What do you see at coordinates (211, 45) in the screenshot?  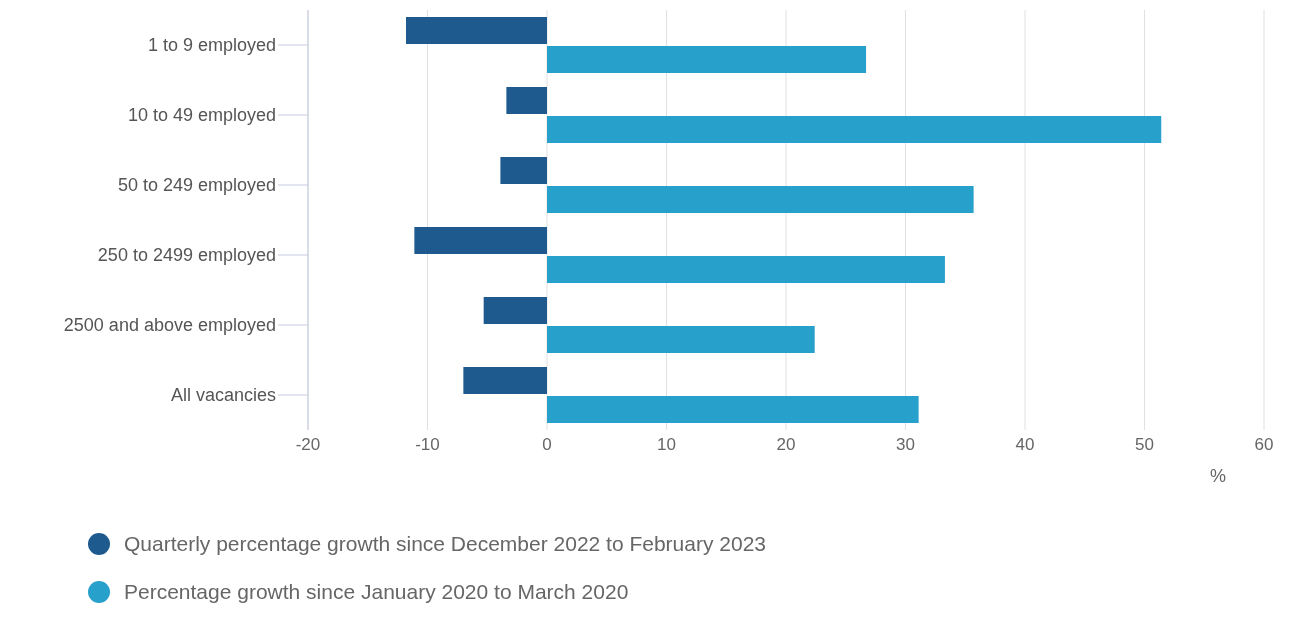 I see `y-tick-label: 1 to 9 employed` at bounding box center [211, 45].